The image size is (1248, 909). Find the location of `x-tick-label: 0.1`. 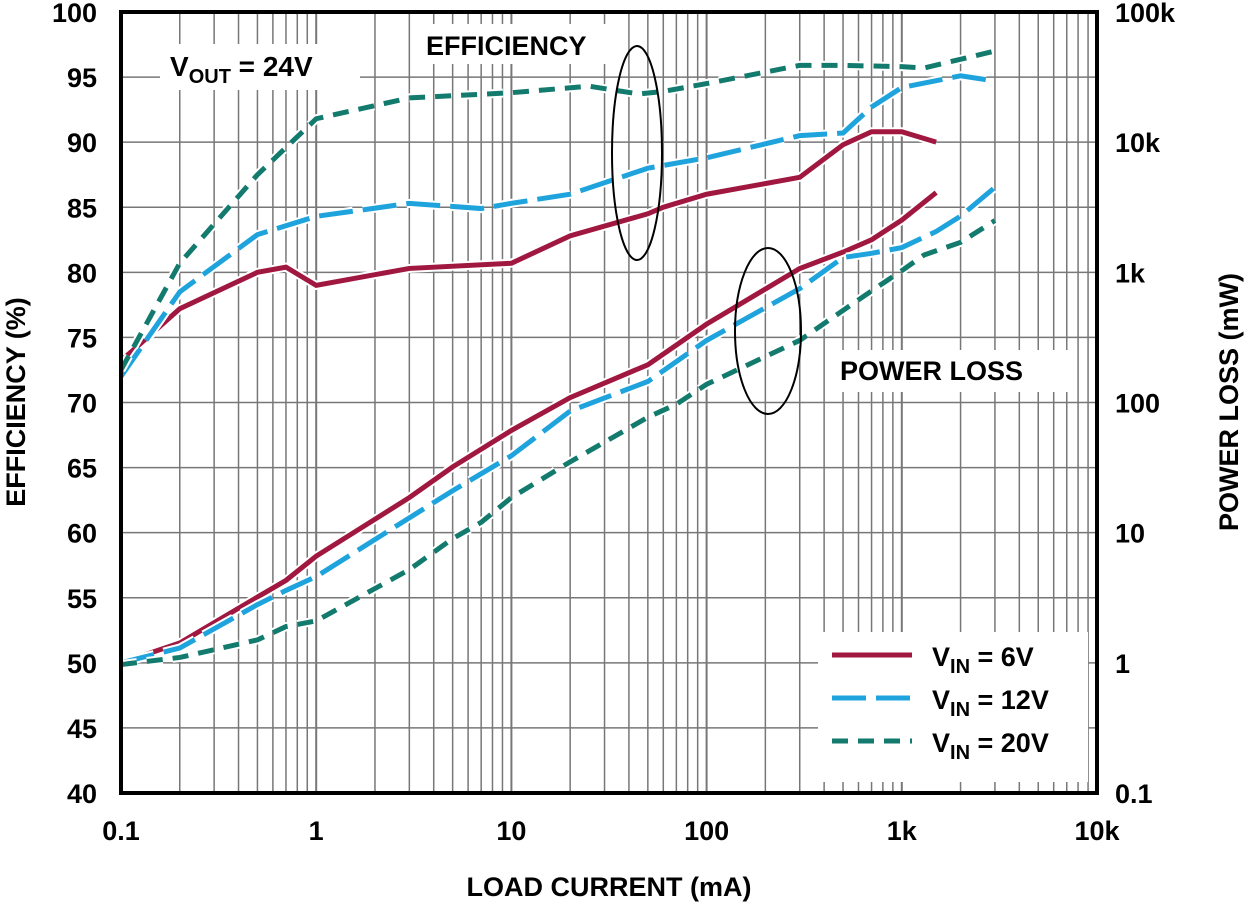

x-tick-label: 0.1 is located at coordinates (121, 831).